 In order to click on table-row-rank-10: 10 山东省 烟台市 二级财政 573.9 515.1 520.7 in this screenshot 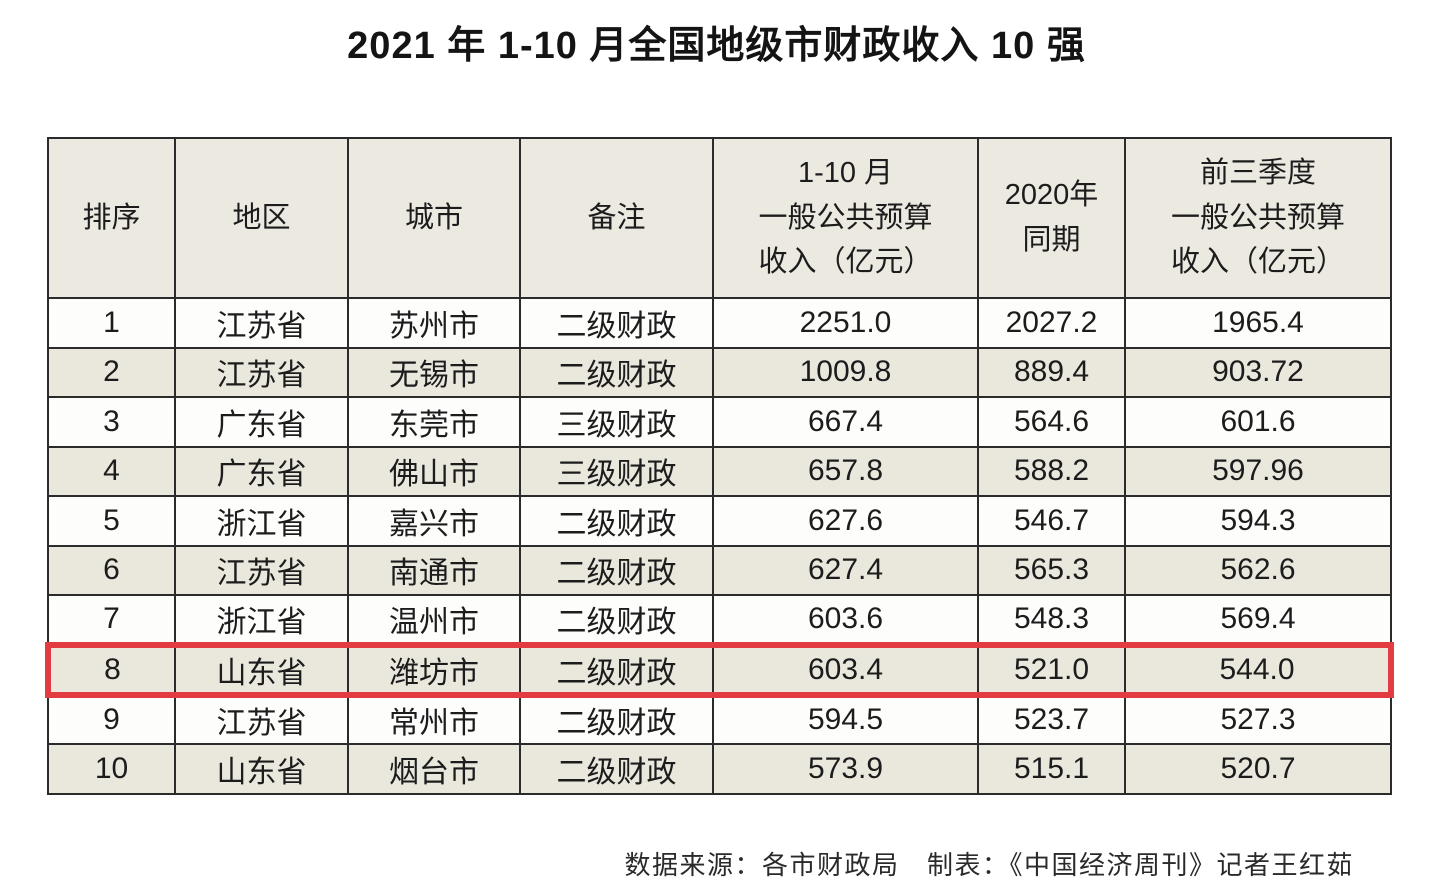, I will do `click(719, 769)`.